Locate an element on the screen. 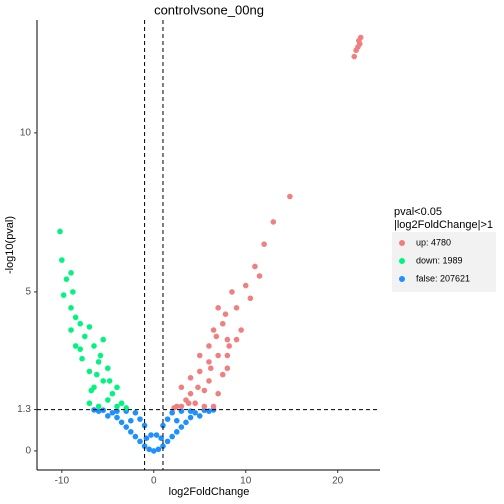  x-tick-label: 10 is located at coordinates (246, 481).